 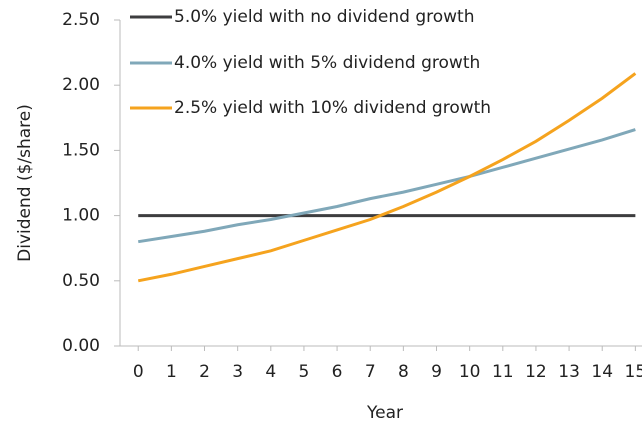 What do you see at coordinates (337, 372) in the screenshot?
I see `x-tick-label: 6` at bounding box center [337, 372].